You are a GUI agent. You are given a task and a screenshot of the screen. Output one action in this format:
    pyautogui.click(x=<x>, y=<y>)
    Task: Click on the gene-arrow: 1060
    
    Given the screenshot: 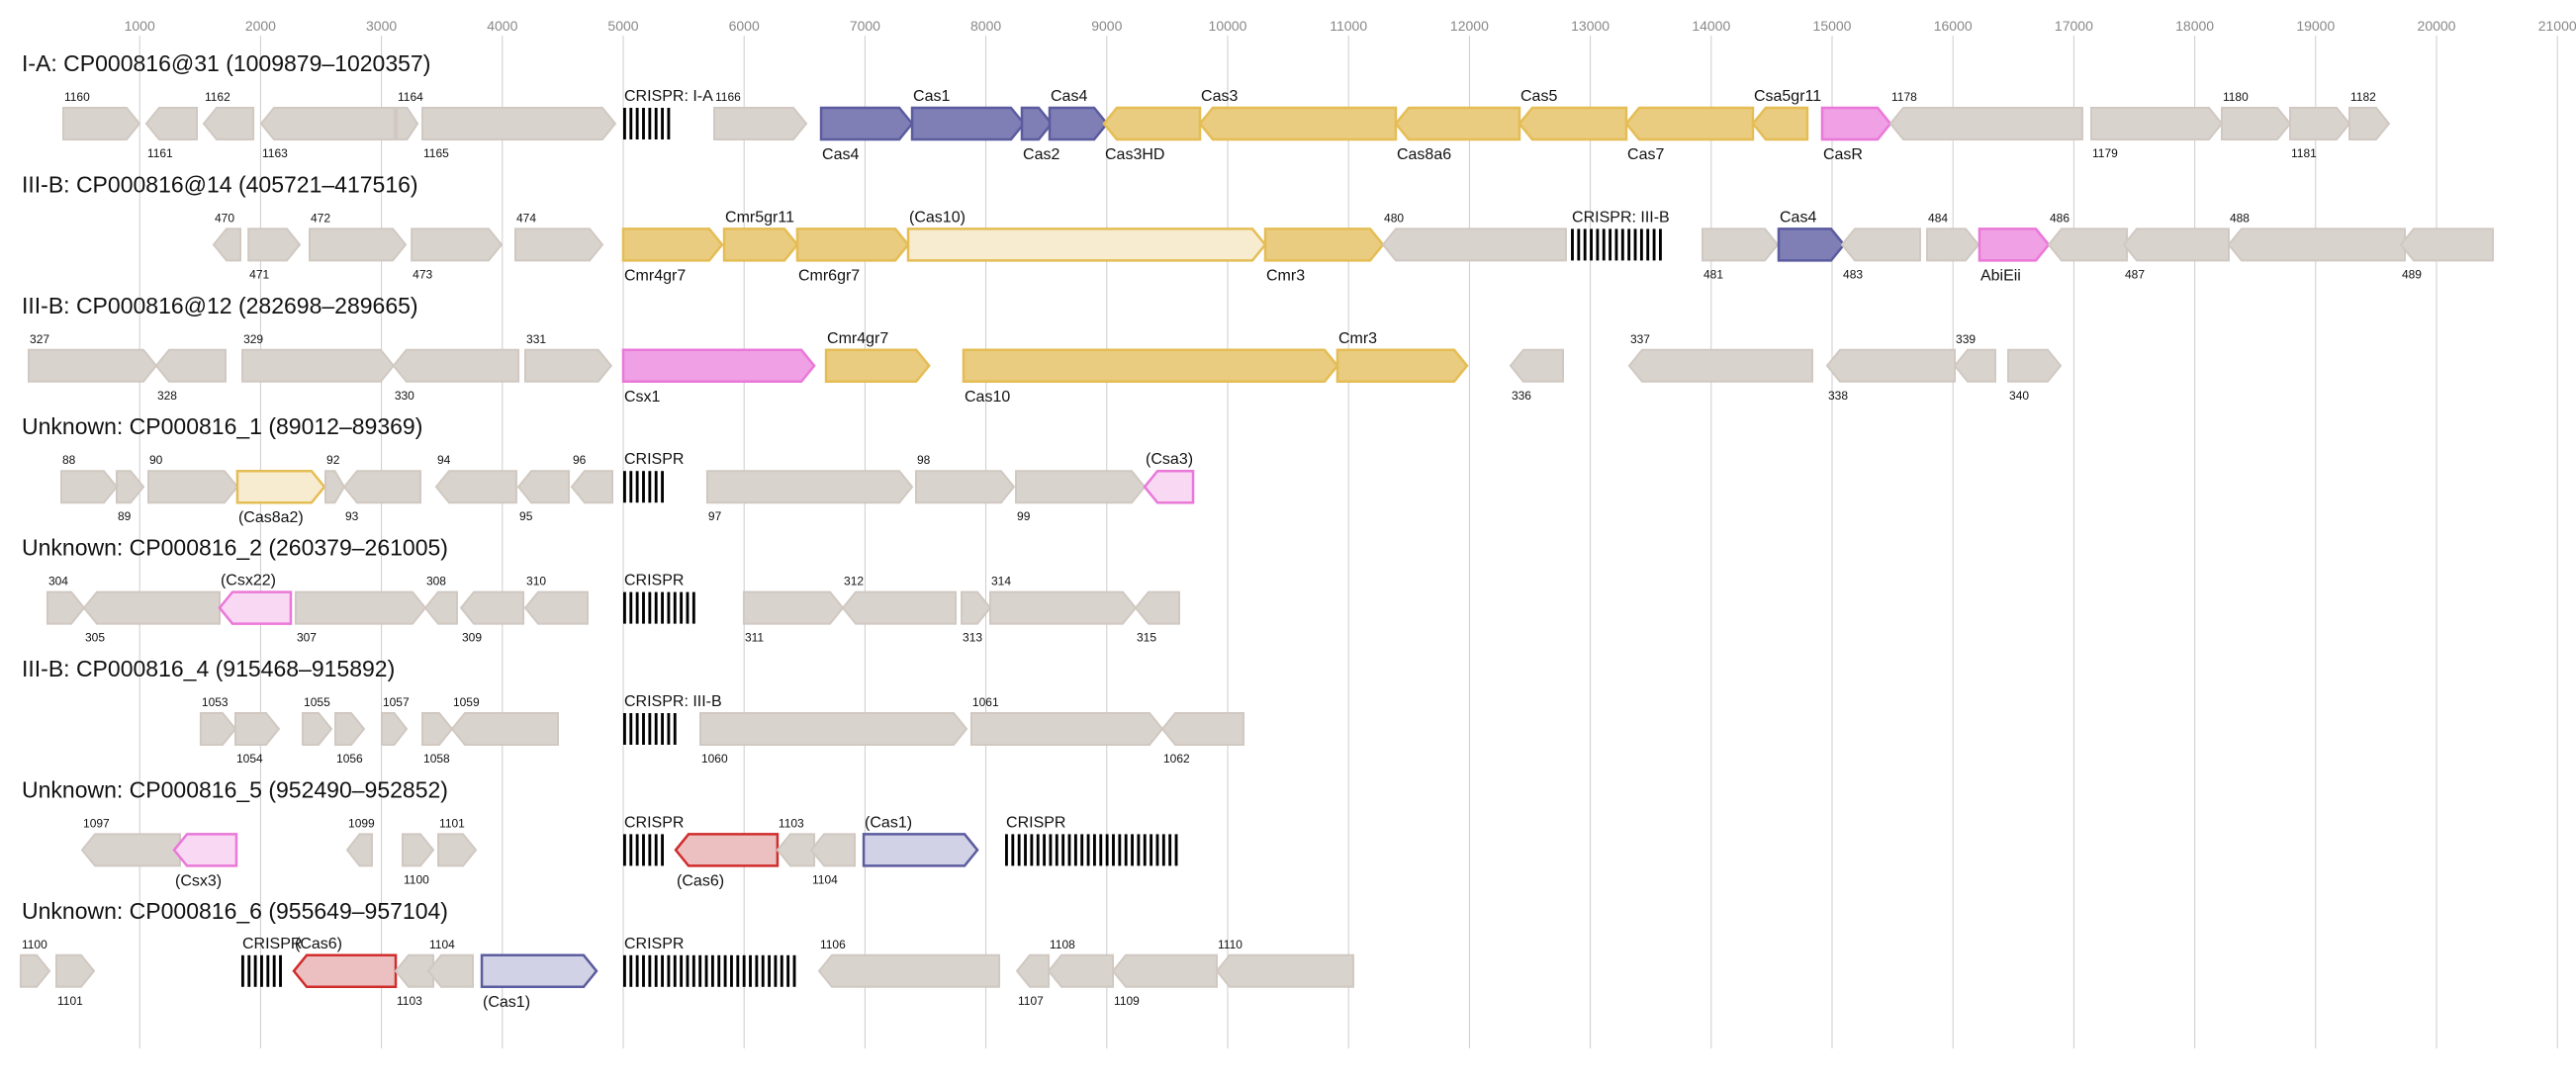 What is the action you would take?
    pyautogui.click(x=833, y=739)
    